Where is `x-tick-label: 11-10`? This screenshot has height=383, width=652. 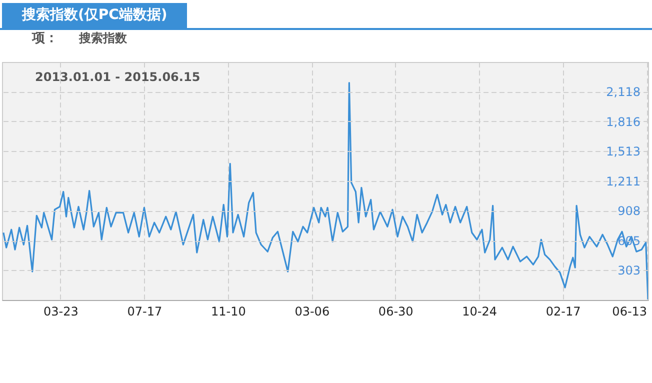
x-tick-label: 11-10 is located at coordinates (228, 311).